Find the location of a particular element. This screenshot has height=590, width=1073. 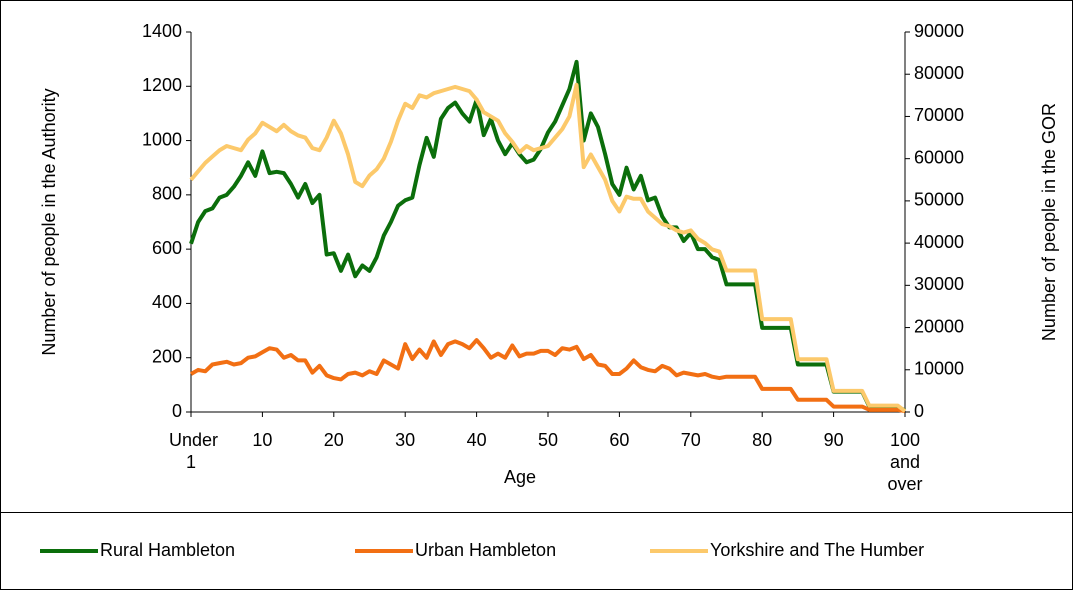

y-tick-label: 1400 is located at coordinates (162, 31).